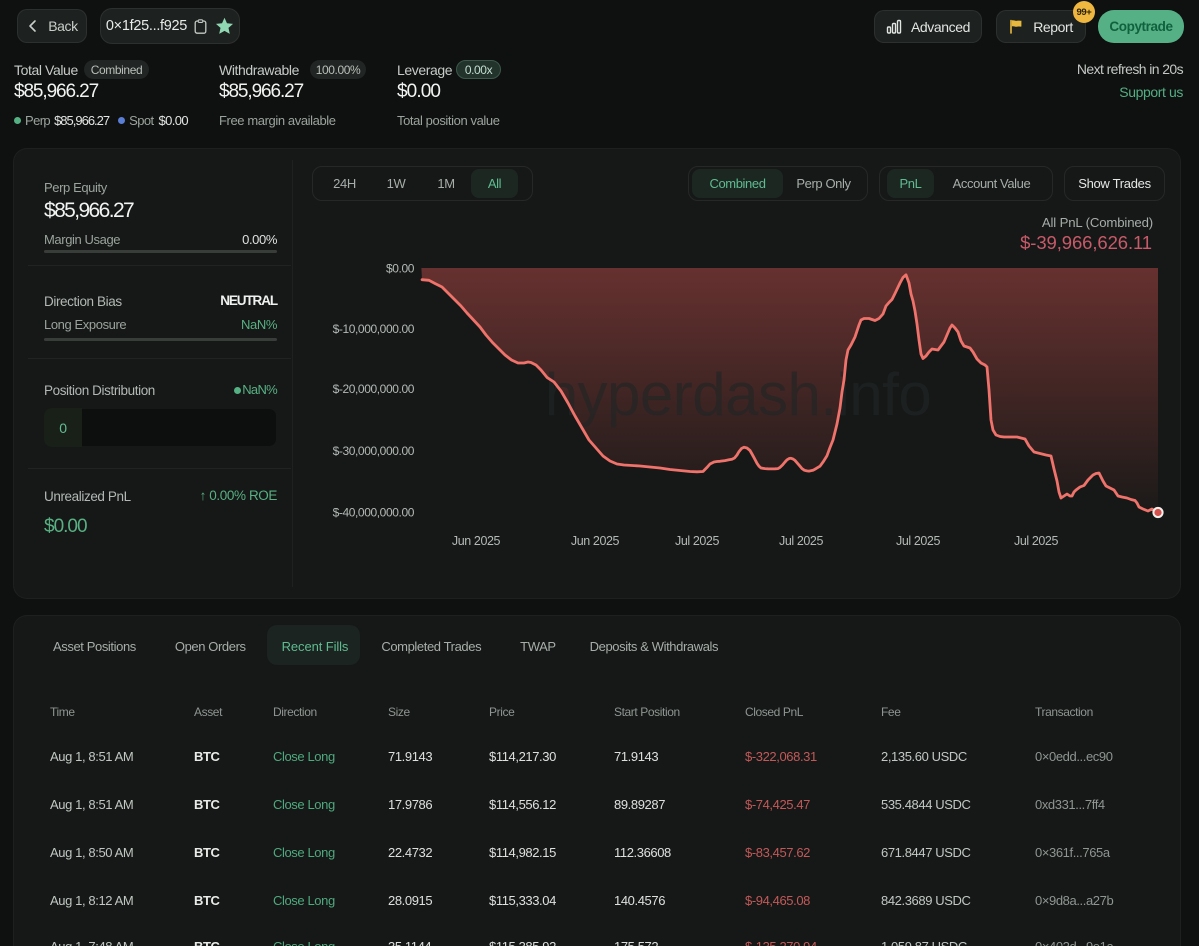 This screenshot has width=1199, height=946. I want to click on svg-text: $-30,000,000.00, so click(374, 451).